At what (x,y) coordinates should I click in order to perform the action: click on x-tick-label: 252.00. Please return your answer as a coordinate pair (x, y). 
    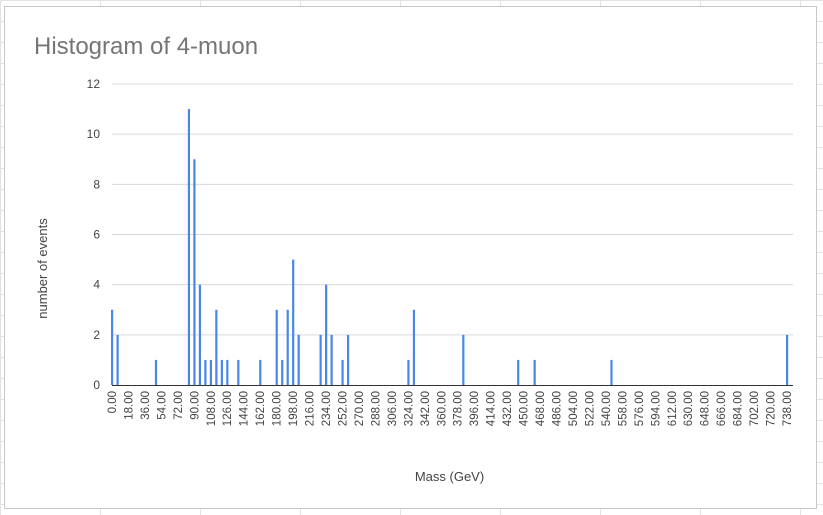
    Looking at the image, I should click on (343, 408).